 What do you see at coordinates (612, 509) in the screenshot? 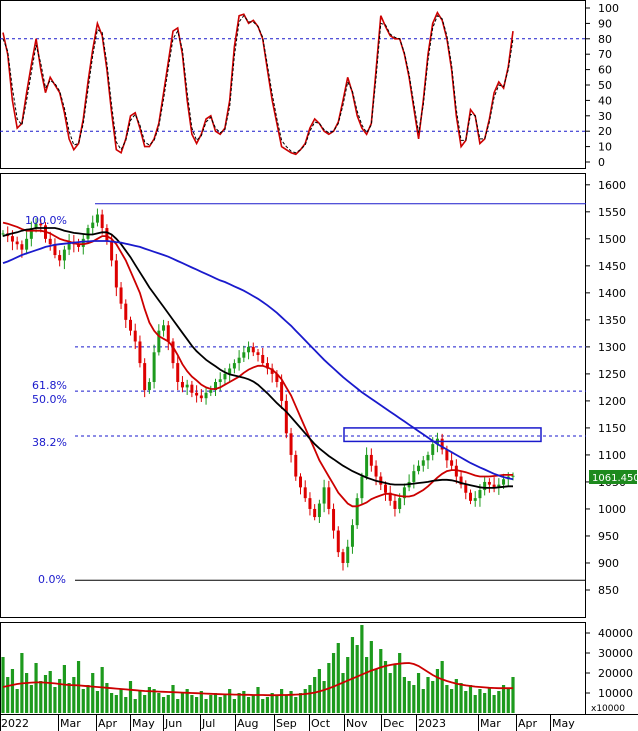
I see `price-tick-label-1000: 1000` at bounding box center [612, 509].